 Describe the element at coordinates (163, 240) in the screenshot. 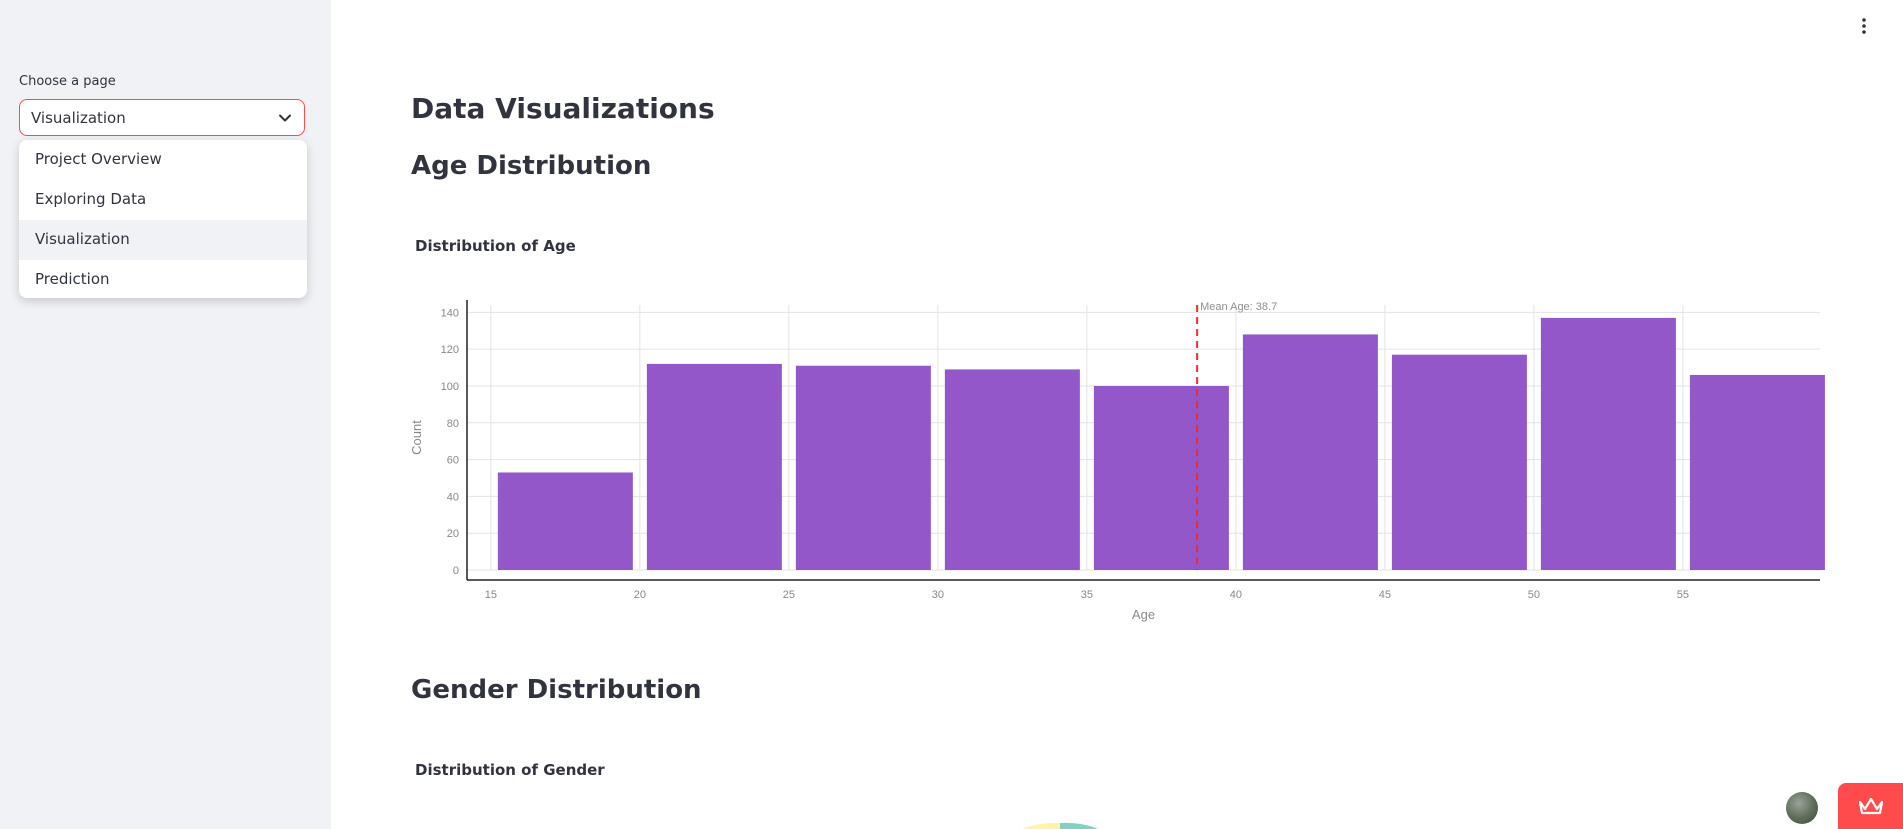

I see `option-visualization: Visualization` at that location.